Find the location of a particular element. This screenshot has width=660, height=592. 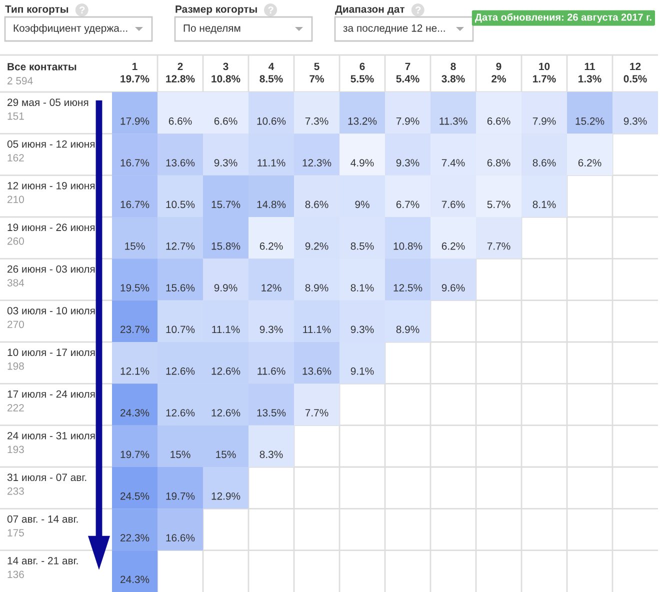

data-label: 9.6% is located at coordinates (453, 288).